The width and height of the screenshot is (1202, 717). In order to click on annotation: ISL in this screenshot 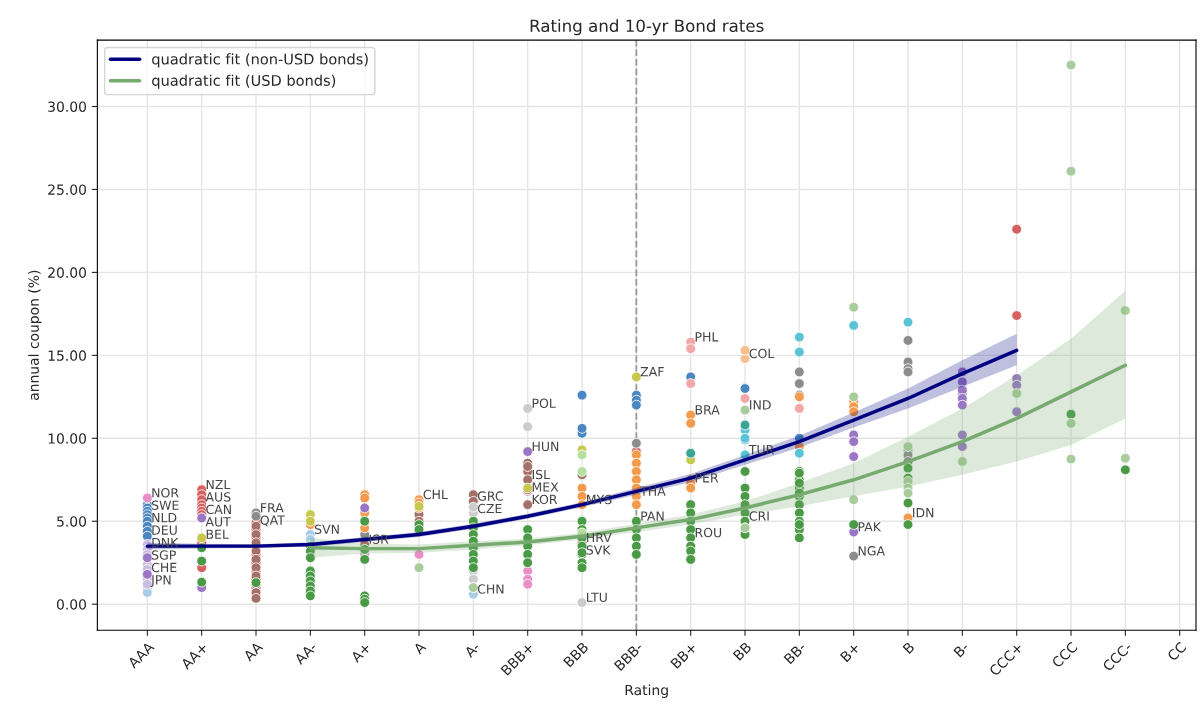, I will do `click(541, 474)`.